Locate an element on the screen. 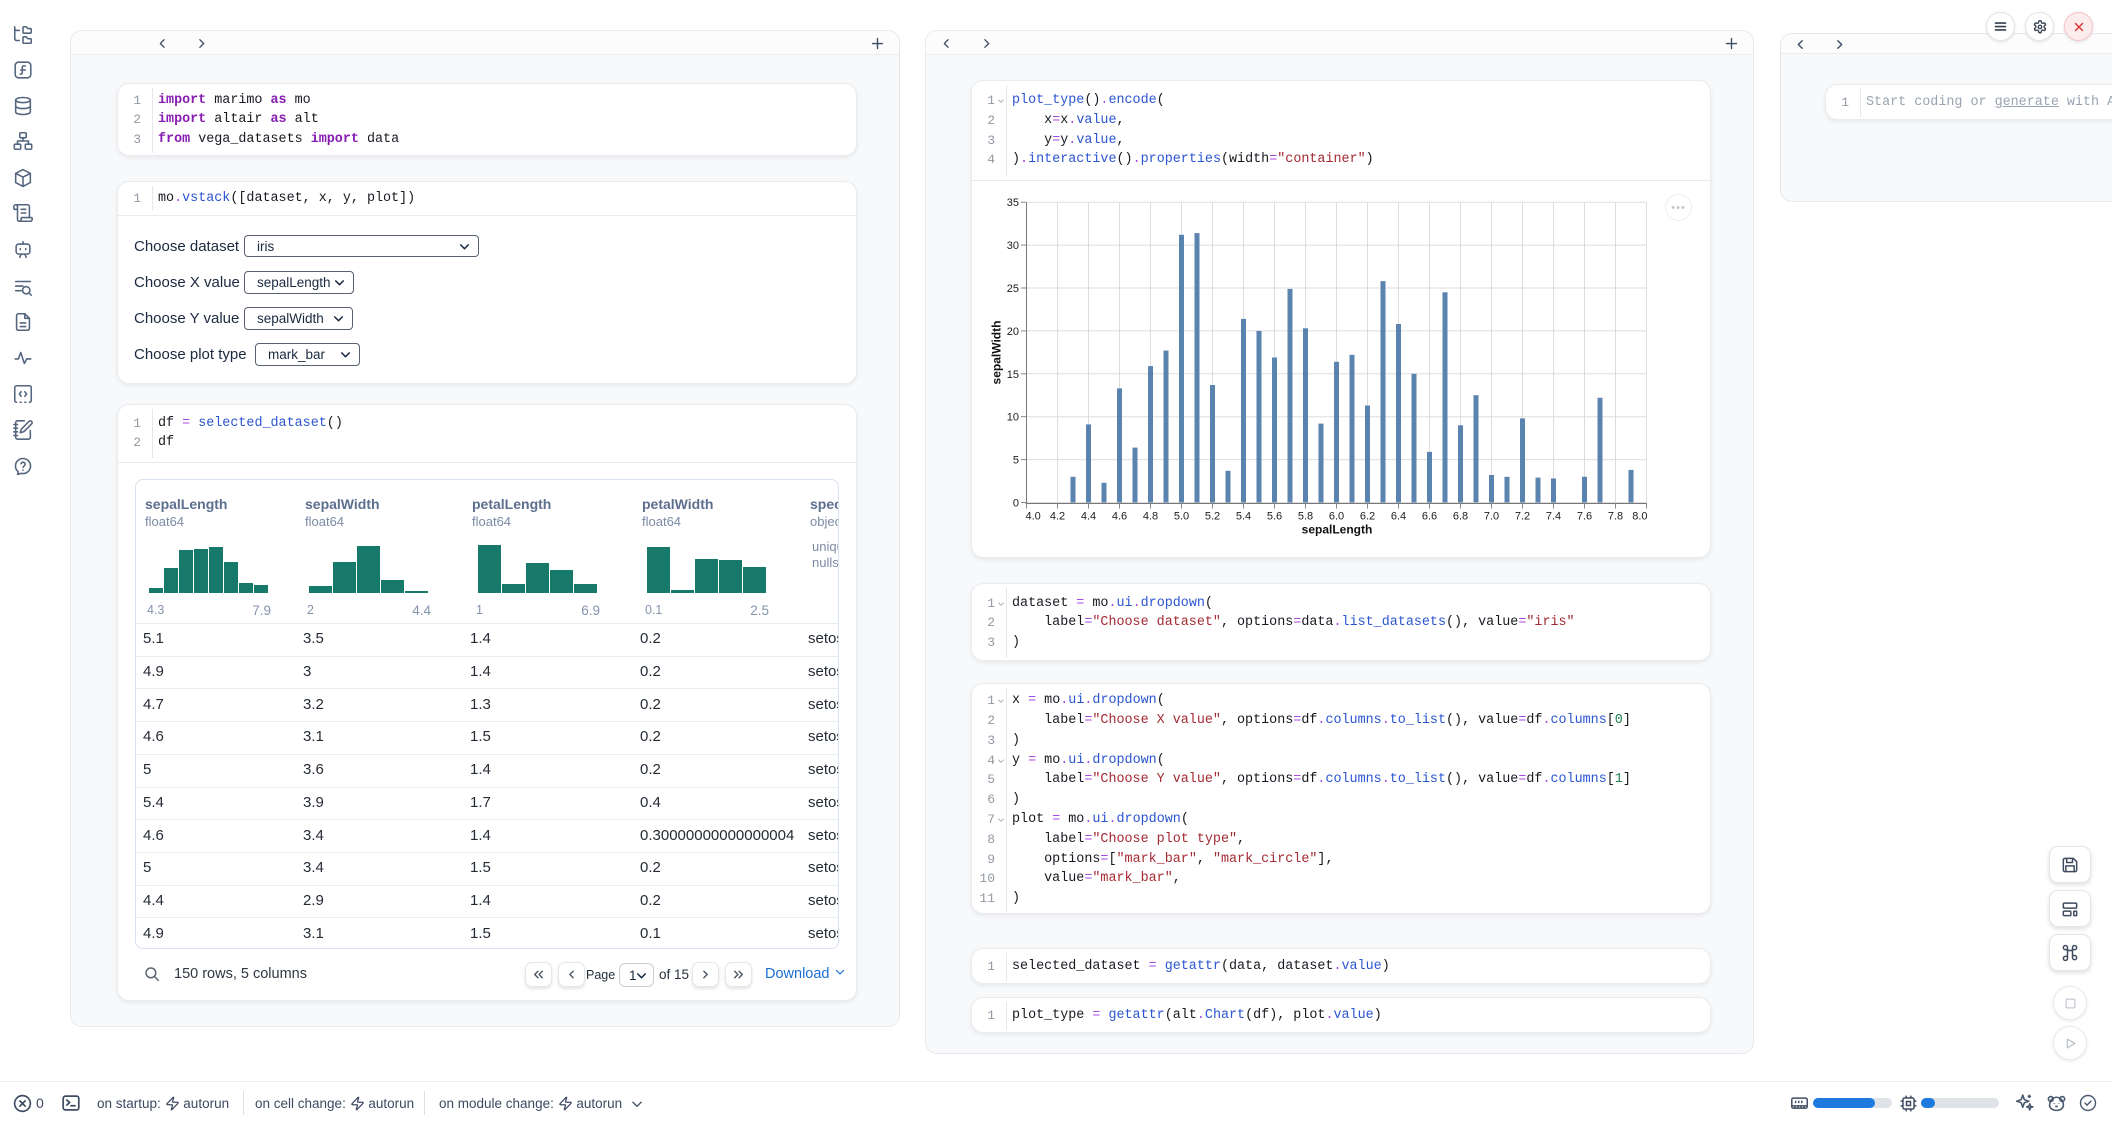 The height and width of the screenshot is (1122, 2112). svg-text: 25 is located at coordinates (1013, 289).